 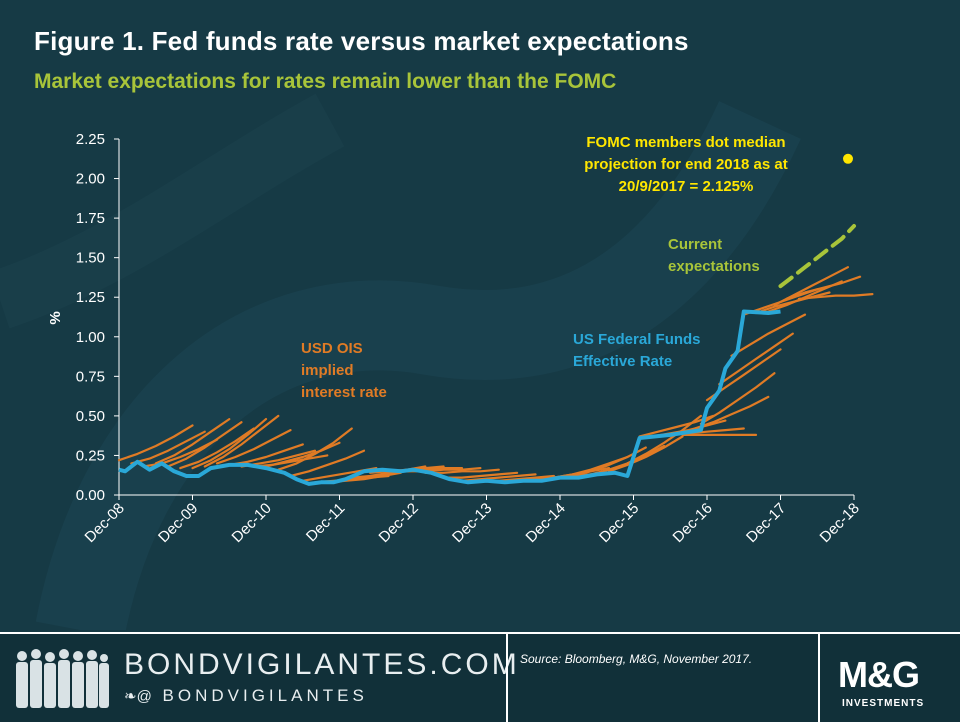 I want to click on x-tick-label: Dec-17, so click(x=766, y=523).